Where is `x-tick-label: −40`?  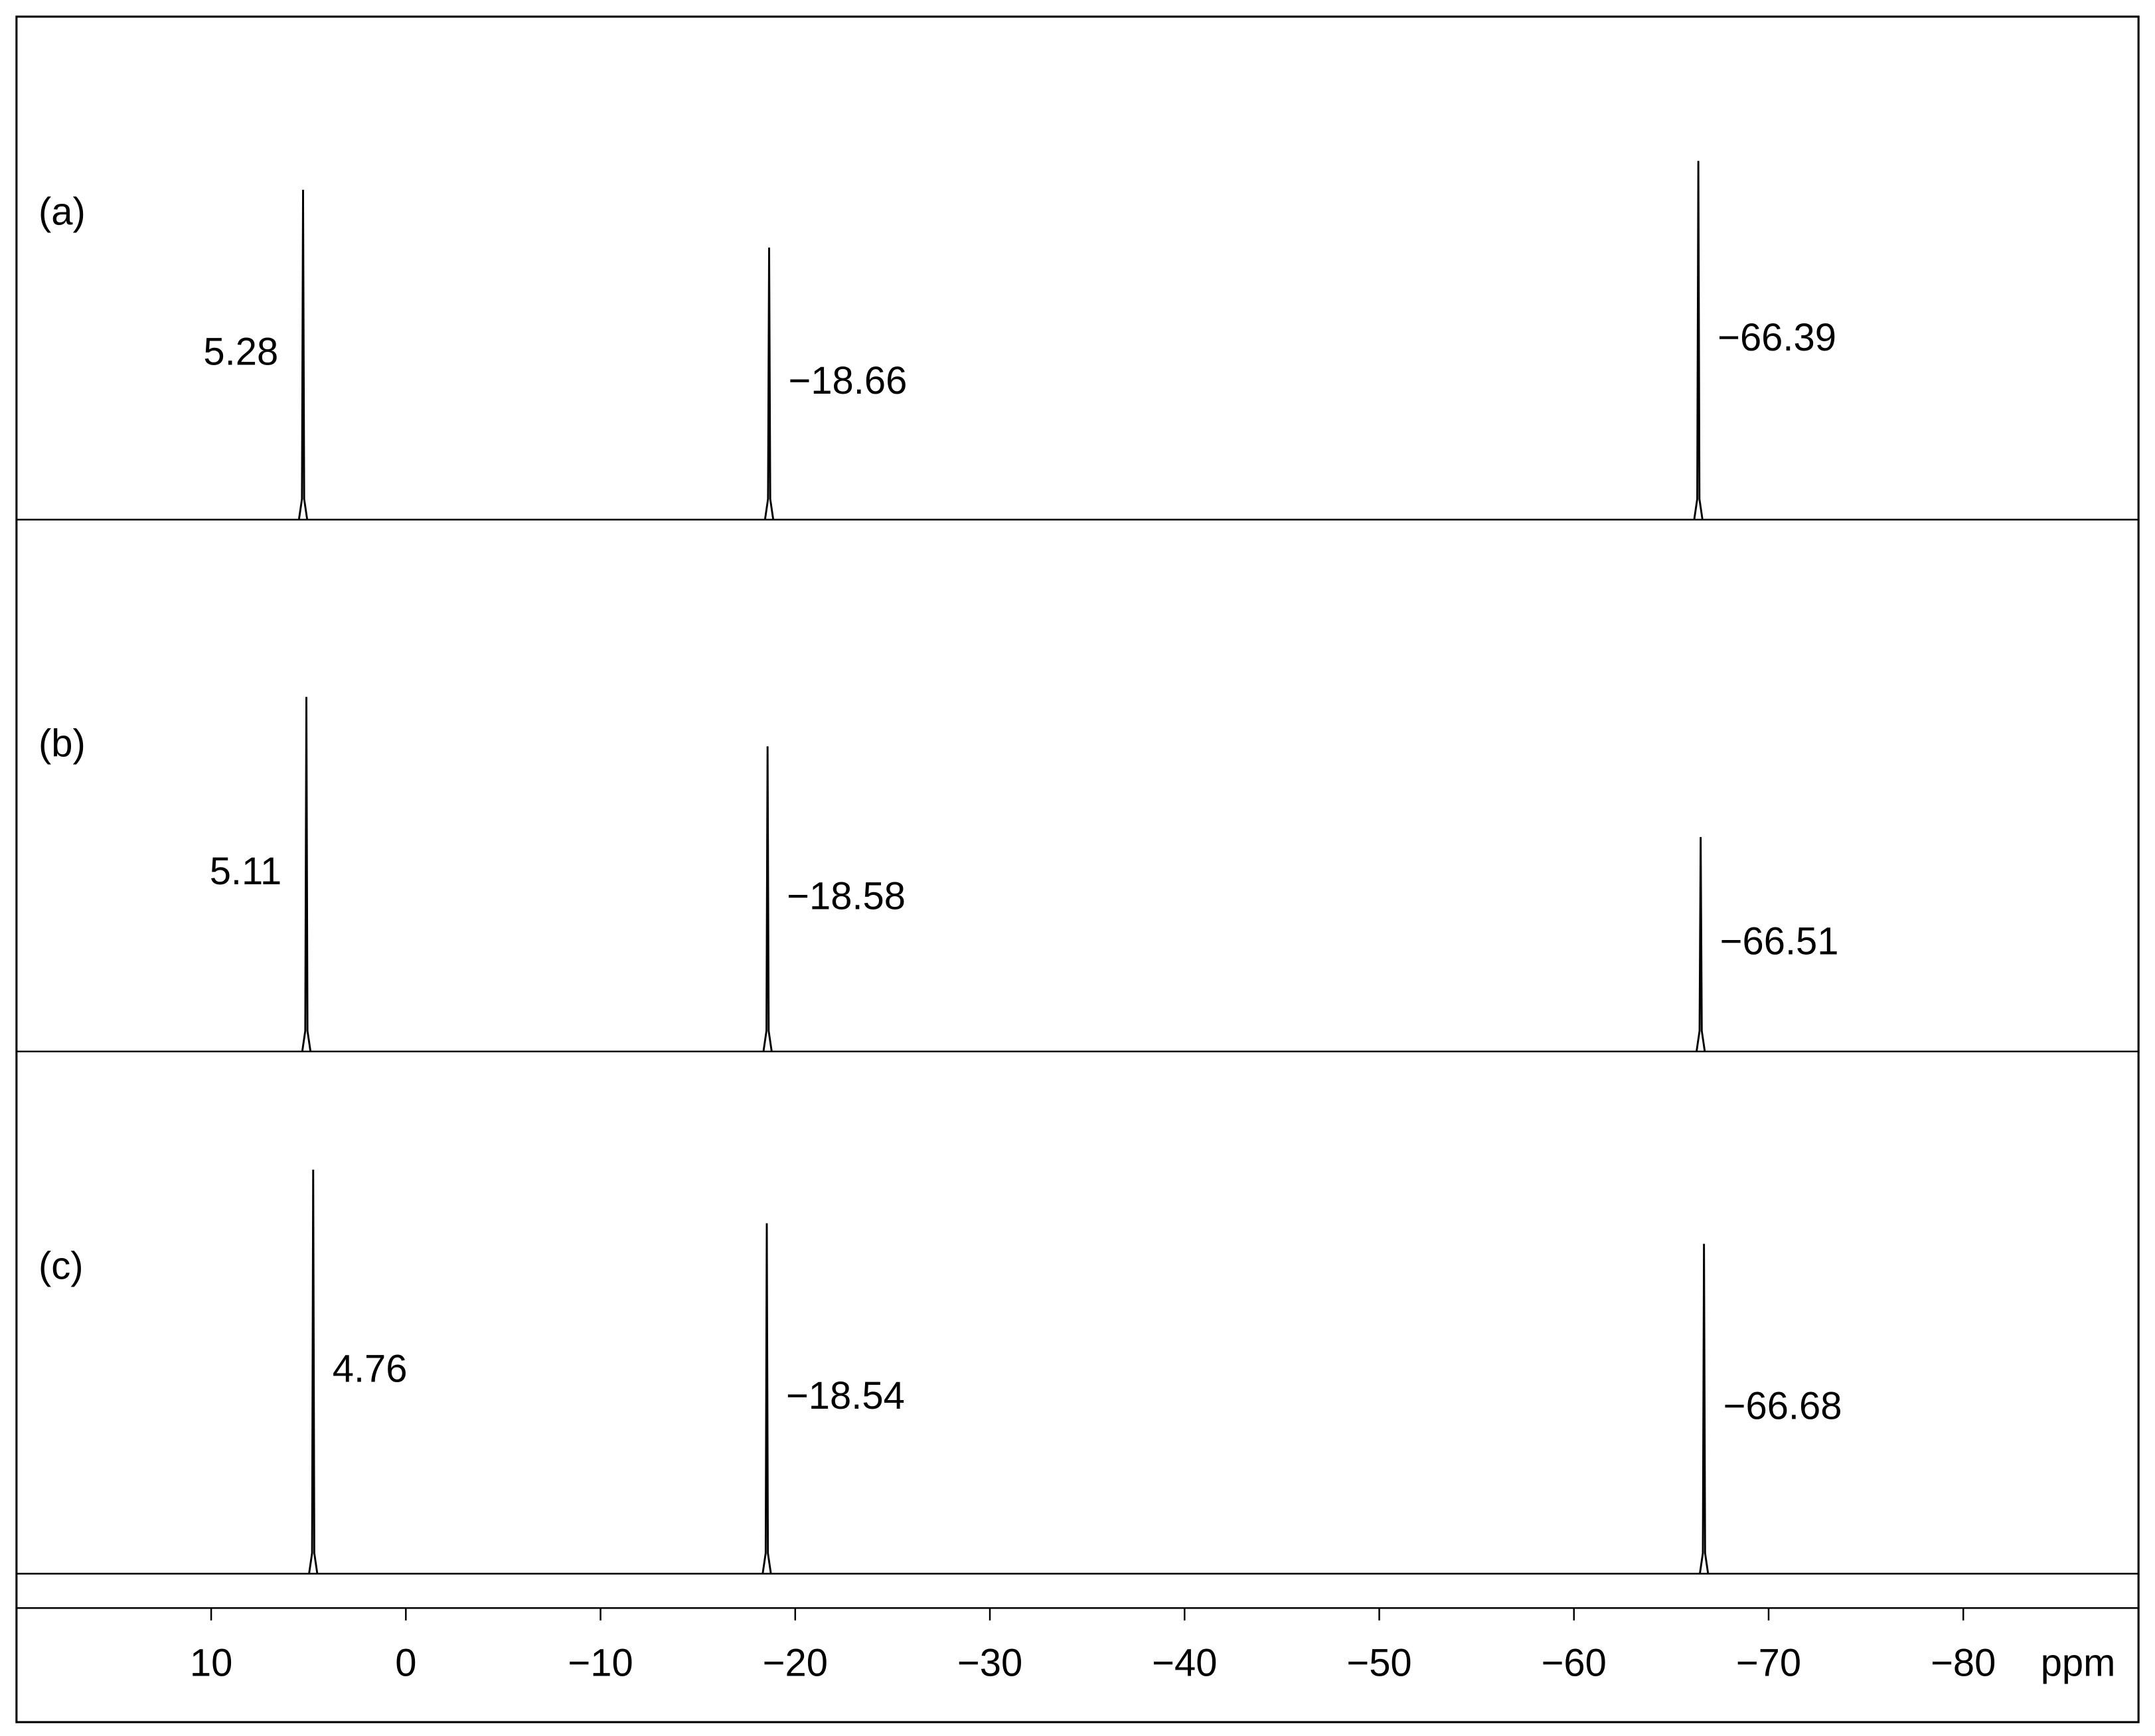 x-tick-label: −40 is located at coordinates (1184, 1663).